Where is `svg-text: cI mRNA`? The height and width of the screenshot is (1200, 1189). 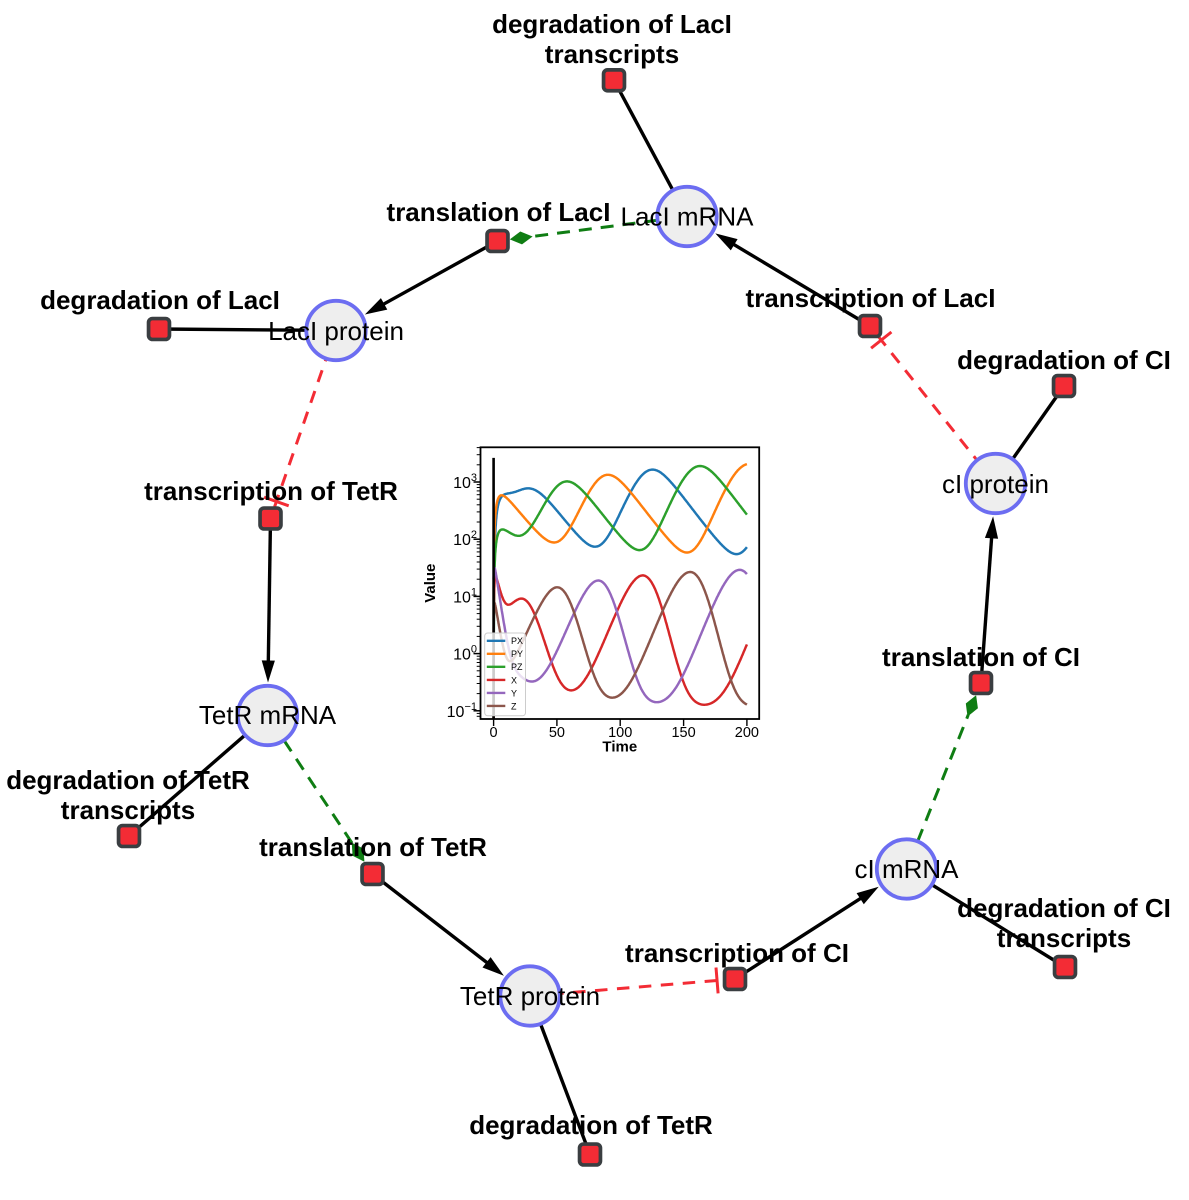
svg-text: cI mRNA is located at coordinates (907, 869).